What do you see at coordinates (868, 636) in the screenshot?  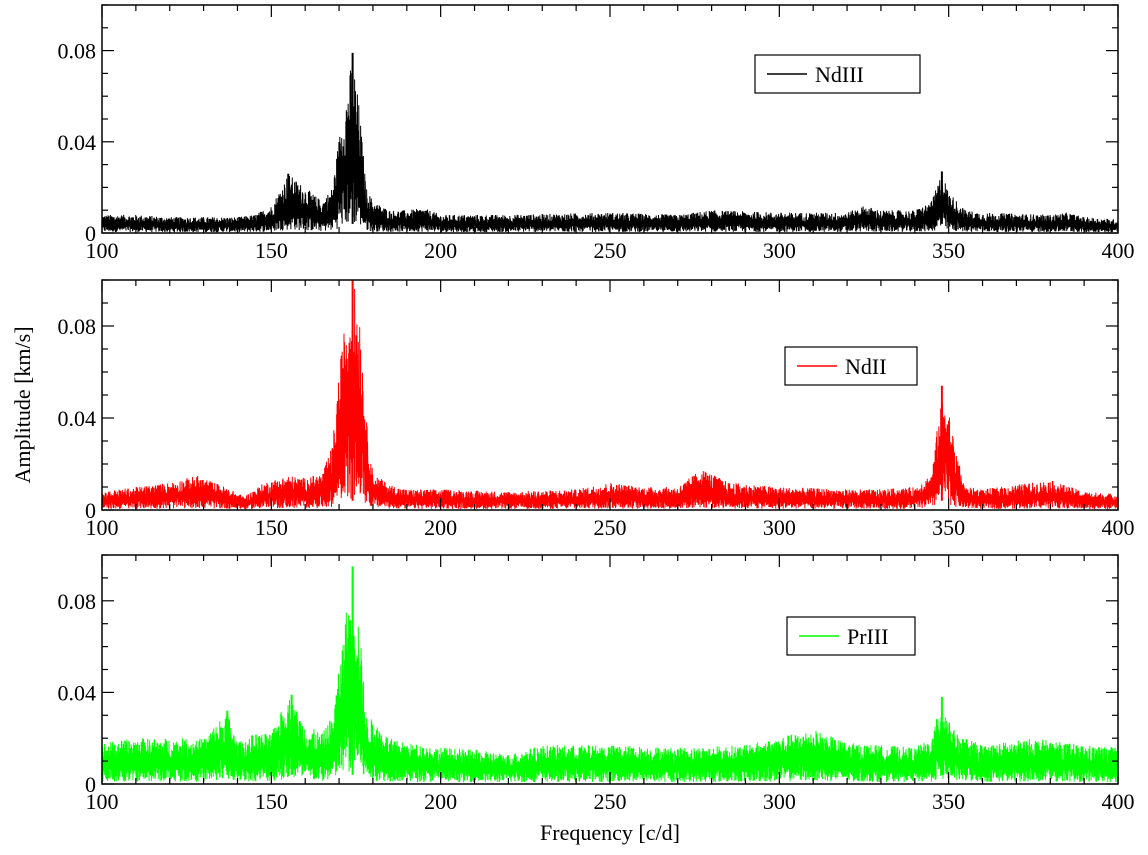 I see `legend-label: PrIII` at bounding box center [868, 636].